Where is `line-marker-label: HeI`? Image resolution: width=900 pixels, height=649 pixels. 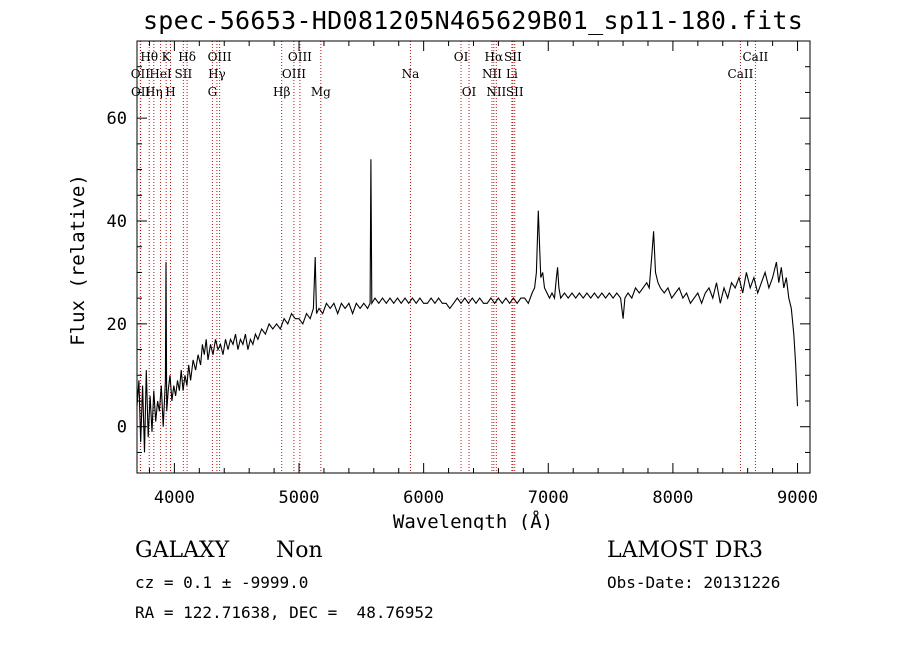
line-marker-label: HeI is located at coordinates (160, 74).